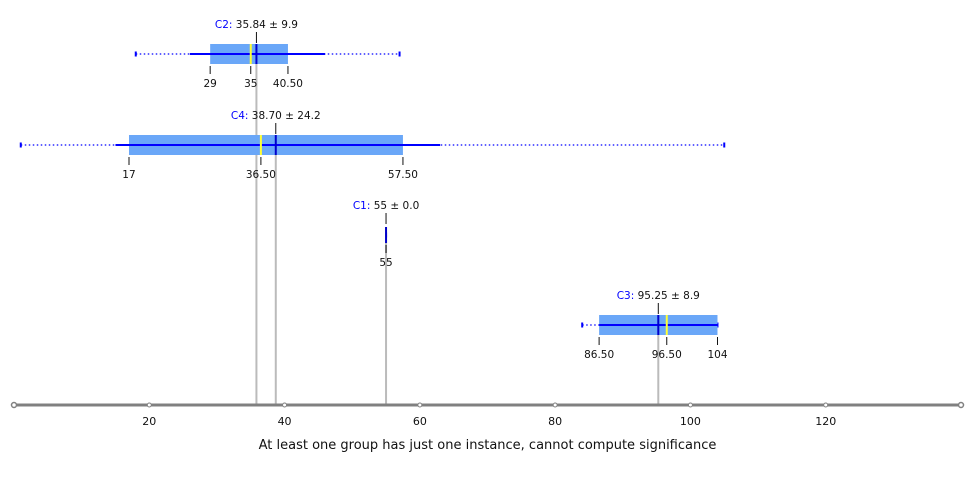 Image resolution: width=975 pixels, height=480 pixels. Describe the element at coordinates (288, 84) in the screenshot. I see `value-label: 40.50` at that location.